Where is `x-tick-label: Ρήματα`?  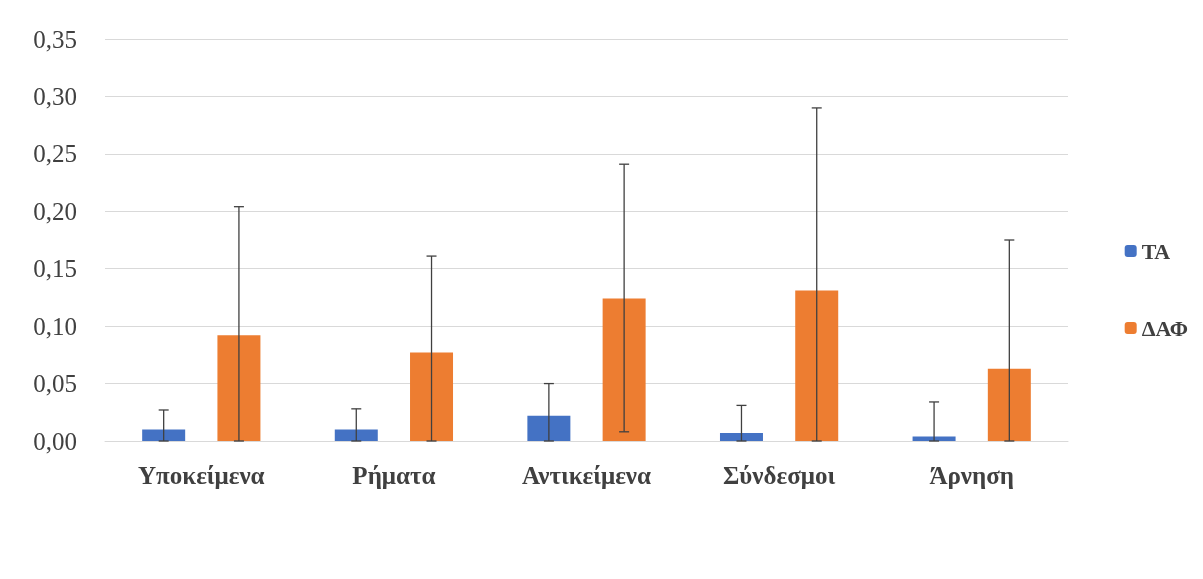
x-tick-label: Ρήματα is located at coordinates (394, 475).